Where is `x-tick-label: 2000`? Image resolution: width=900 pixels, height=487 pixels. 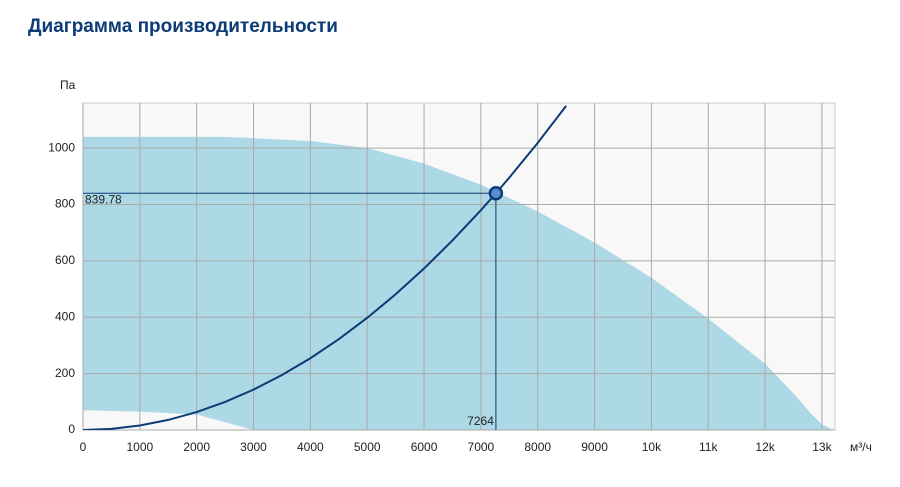
x-tick-label: 2000 is located at coordinates (196, 447).